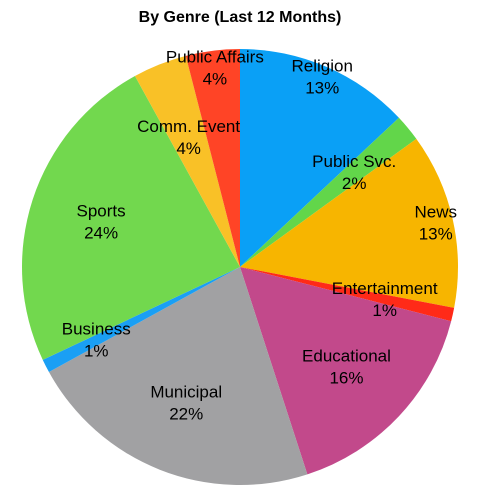  Describe the element at coordinates (346, 355) in the screenshot. I see `slice-name: Educational` at that location.